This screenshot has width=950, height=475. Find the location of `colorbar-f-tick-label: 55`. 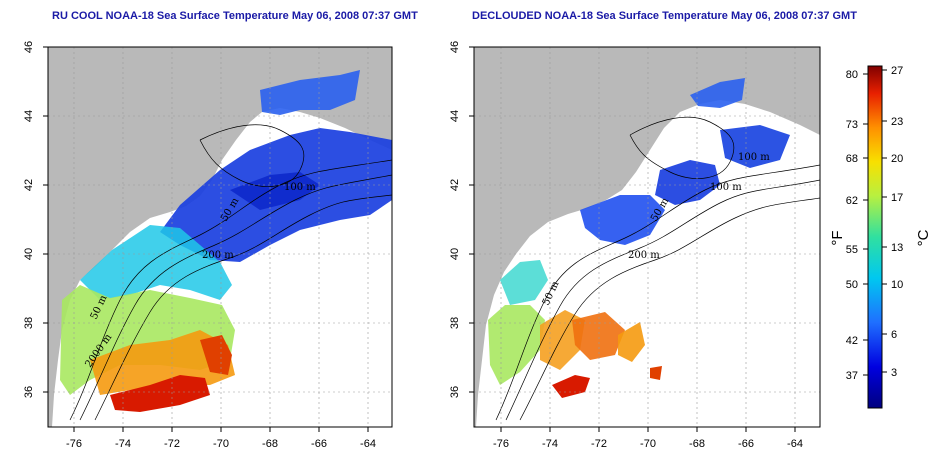

colorbar-f-tick-label: 55 is located at coordinates (852, 250).